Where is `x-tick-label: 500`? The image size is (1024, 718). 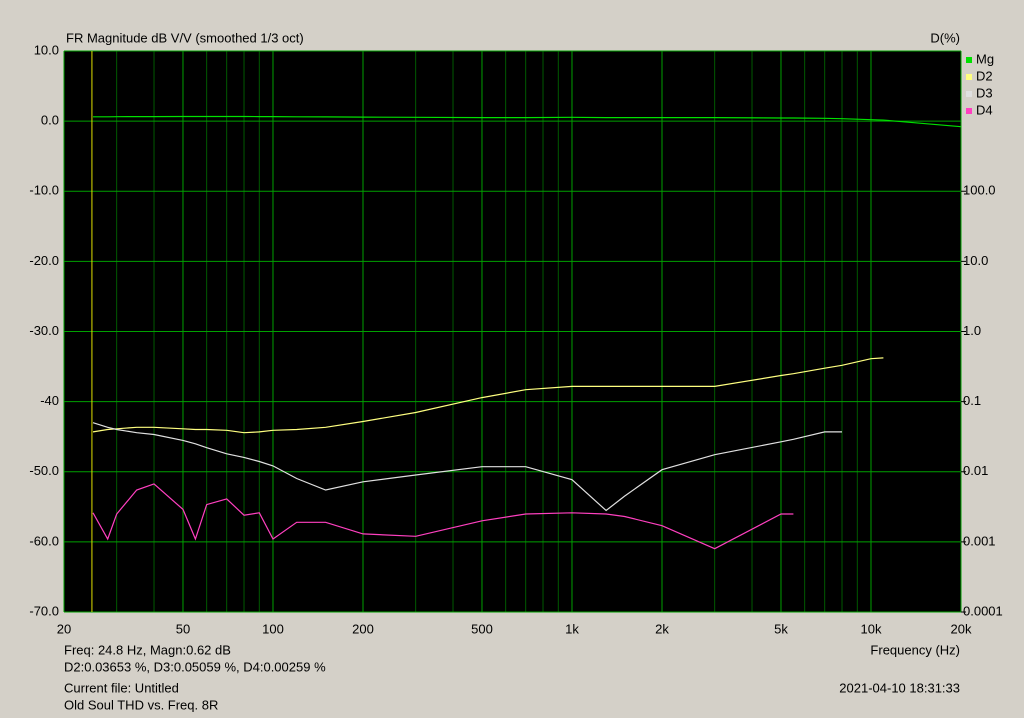
x-tick-label: 500 is located at coordinates (482, 628).